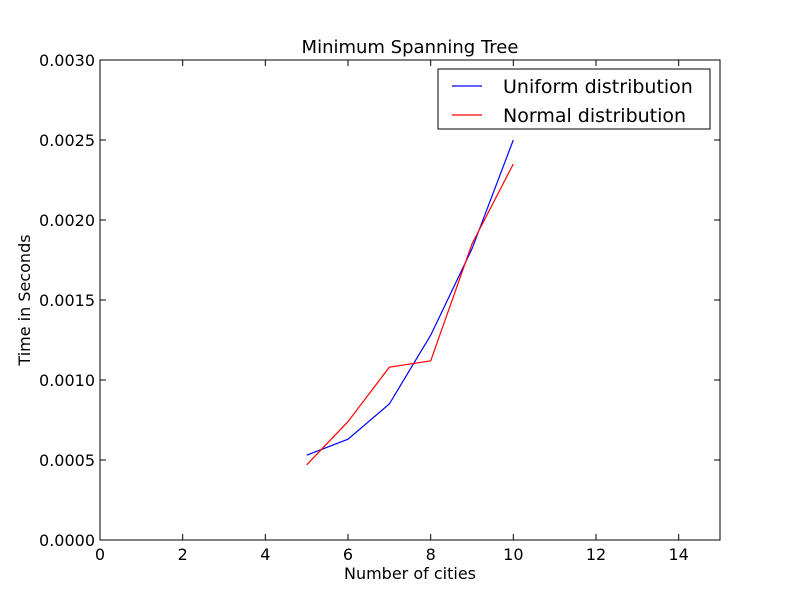  What do you see at coordinates (265, 554) in the screenshot?
I see `x-tick-label: 4` at bounding box center [265, 554].